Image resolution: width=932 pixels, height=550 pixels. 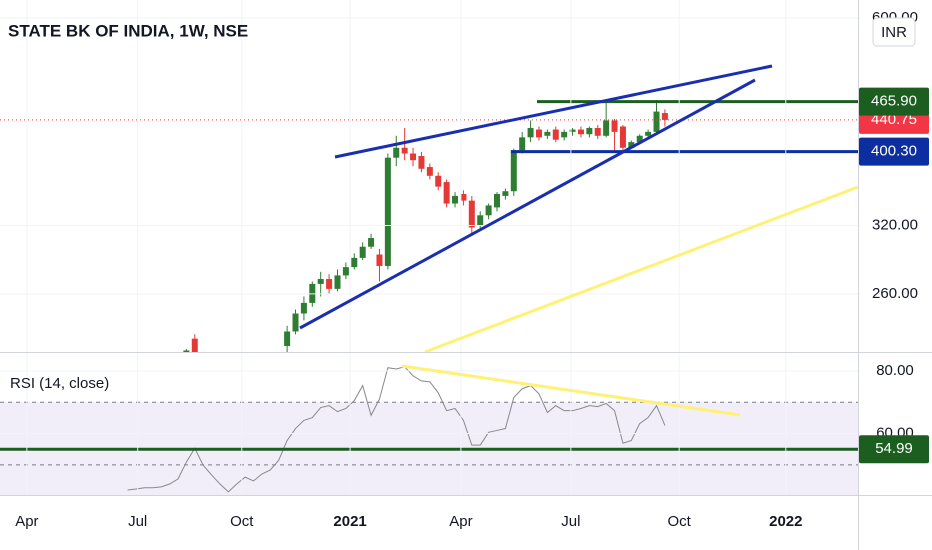 I want to click on rsi-title: RSI (14, close), so click(x=59, y=383).